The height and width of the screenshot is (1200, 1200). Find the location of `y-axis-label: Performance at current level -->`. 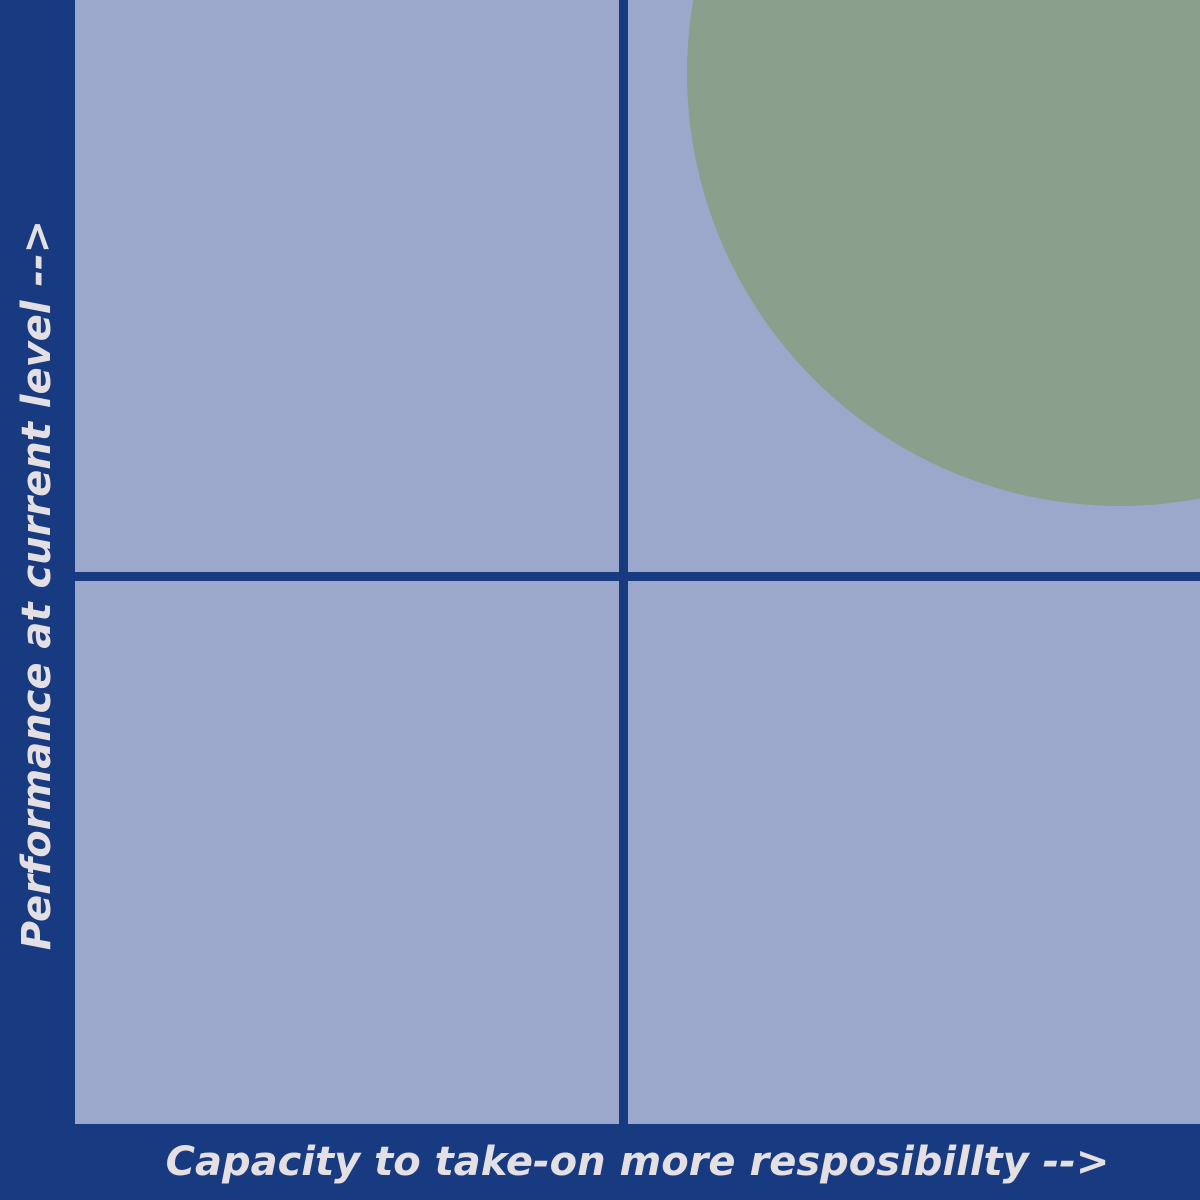

y-axis-label: Performance at current level --> is located at coordinates (37, 585).